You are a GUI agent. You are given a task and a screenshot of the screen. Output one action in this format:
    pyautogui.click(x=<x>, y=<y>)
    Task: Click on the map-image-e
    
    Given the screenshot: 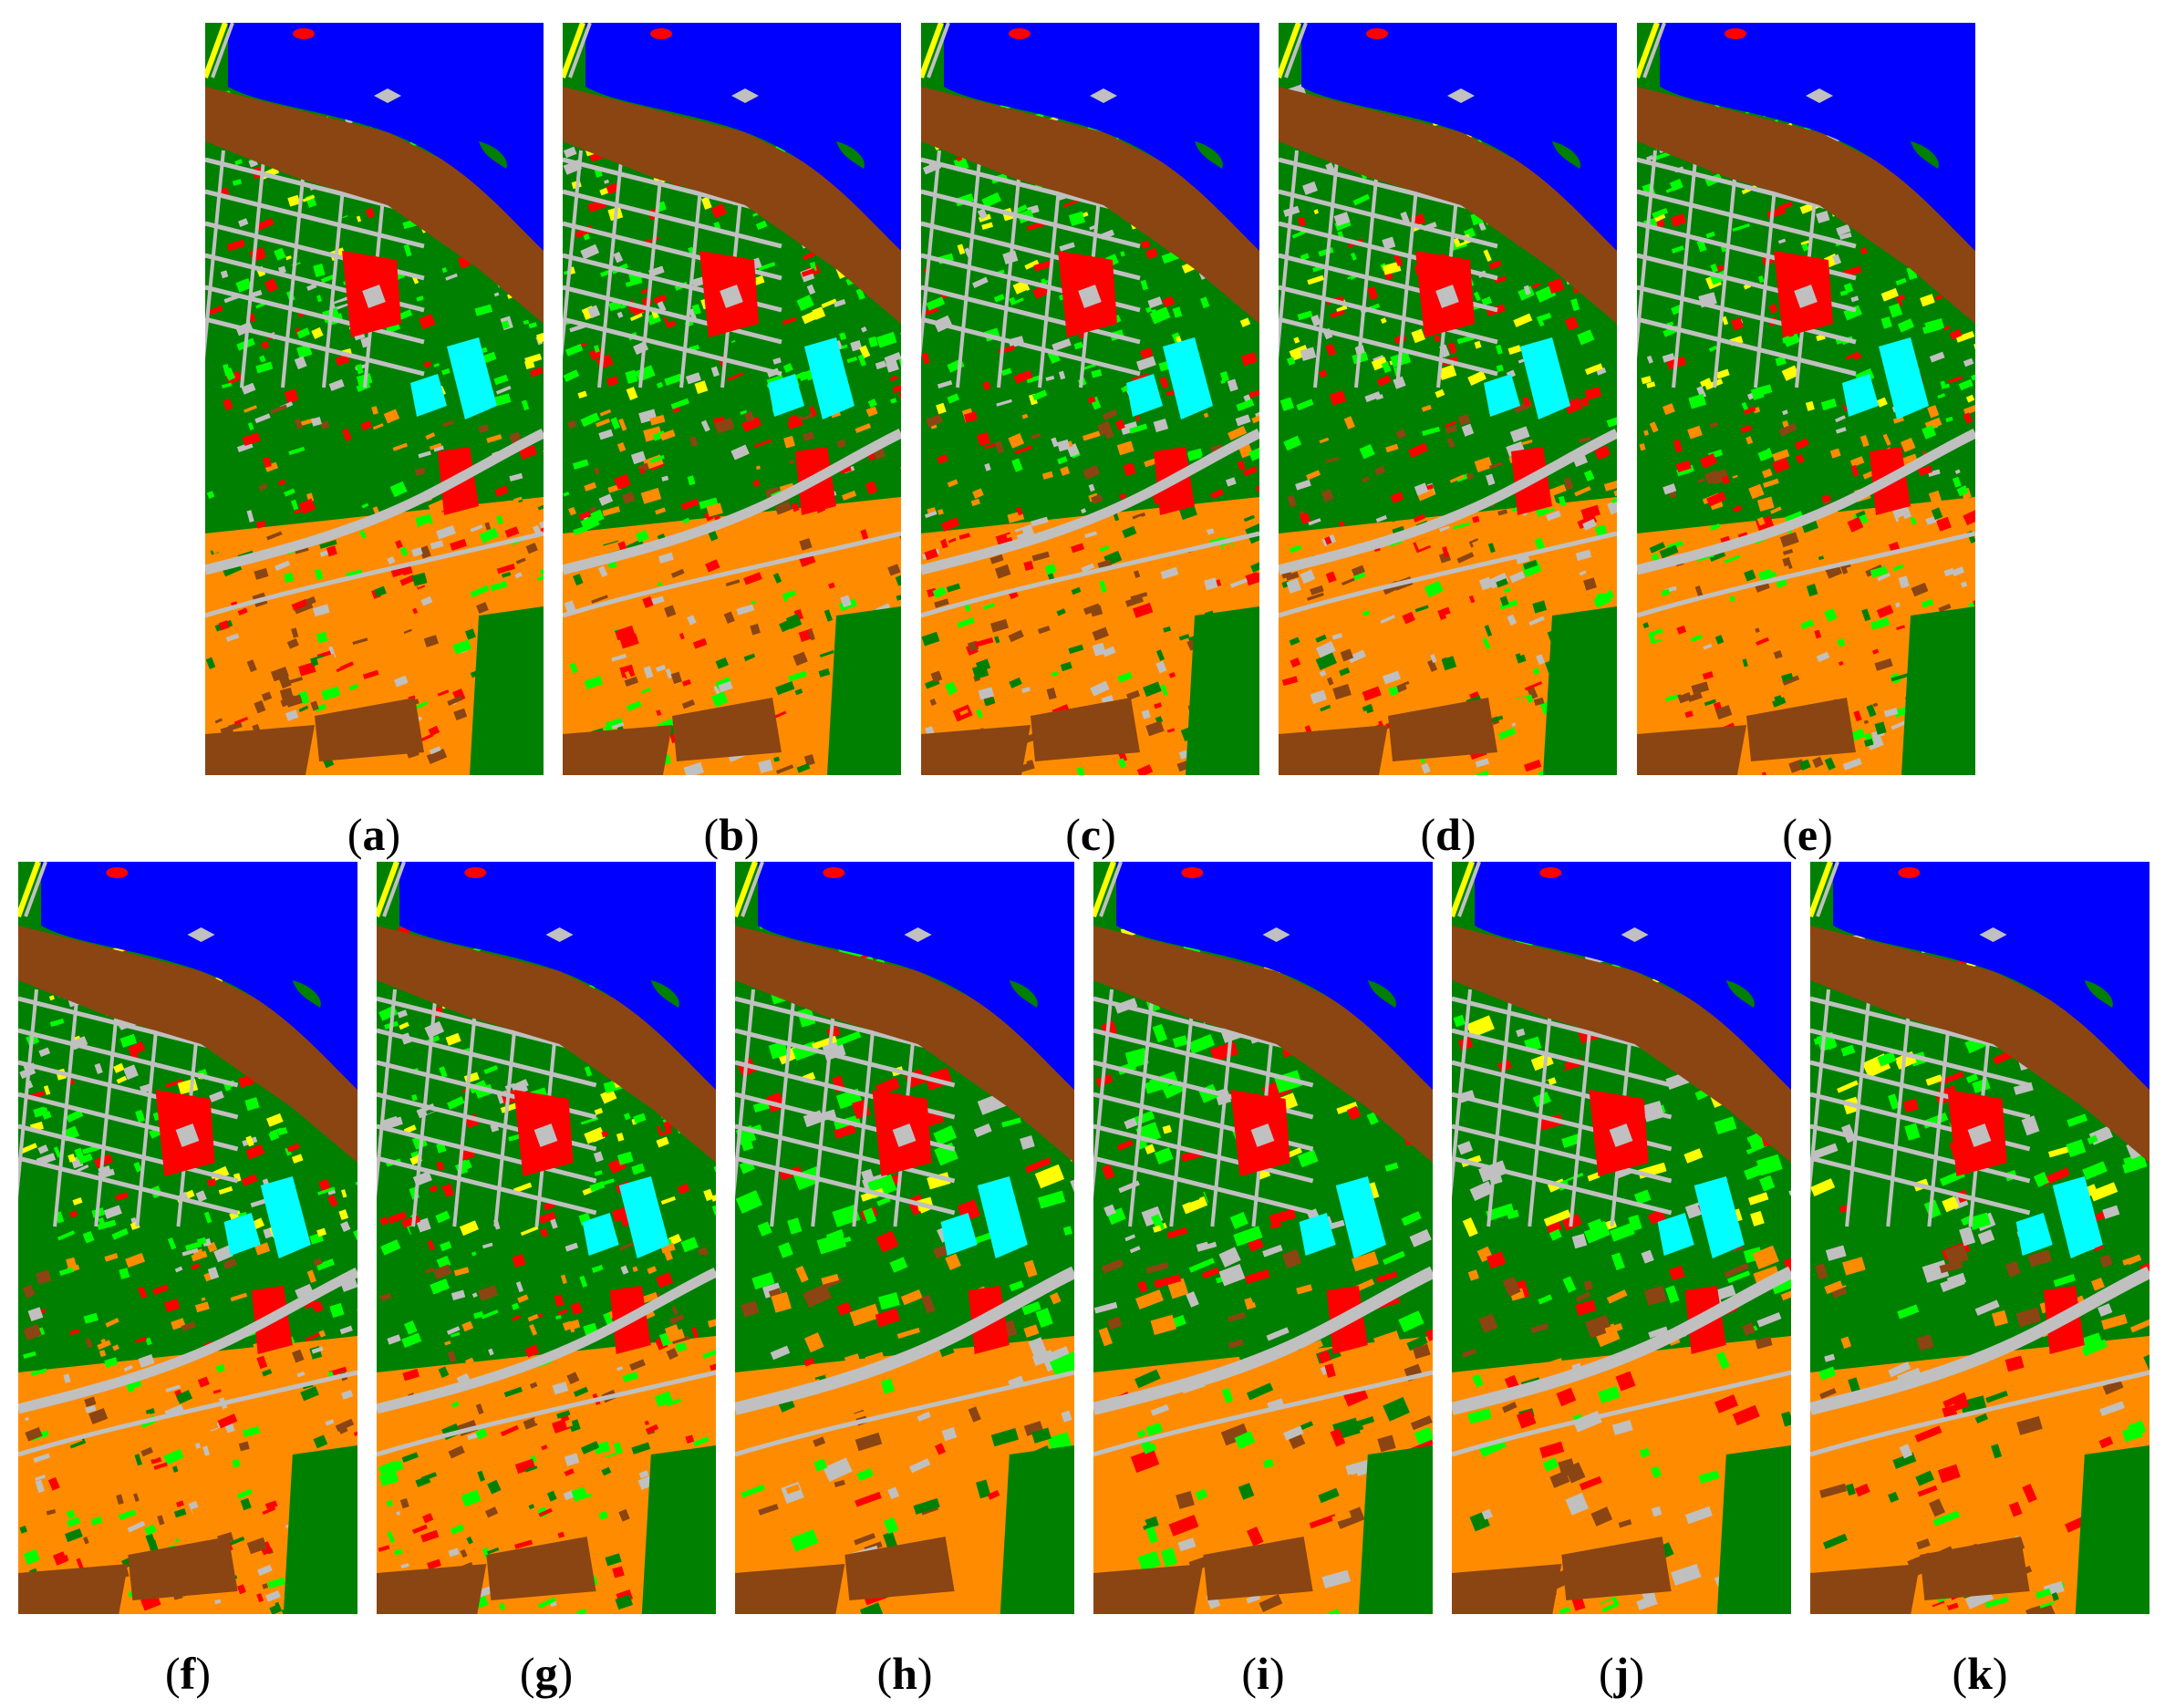 What is the action you would take?
    pyautogui.click(x=1806, y=399)
    